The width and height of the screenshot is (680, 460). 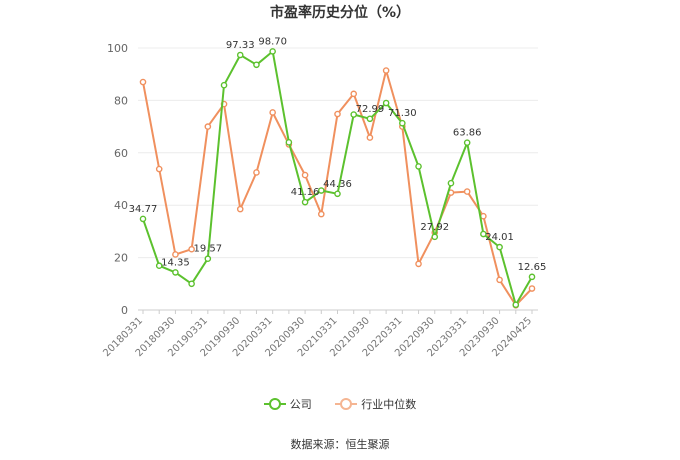 I want to click on data-label-20230331: 63.86, so click(x=467, y=133).